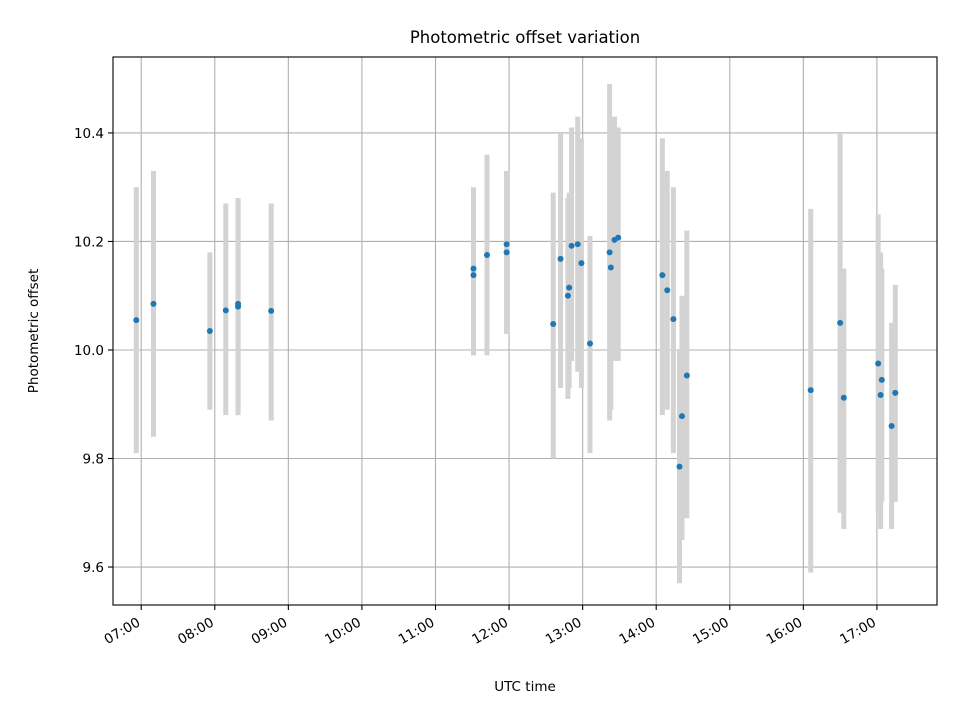 The height and width of the screenshot is (720, 960). What do you see at coordinates (270, 631) in the screenshot?
I see `x-tick-label: 09:00` at bounding box center [270, 631].